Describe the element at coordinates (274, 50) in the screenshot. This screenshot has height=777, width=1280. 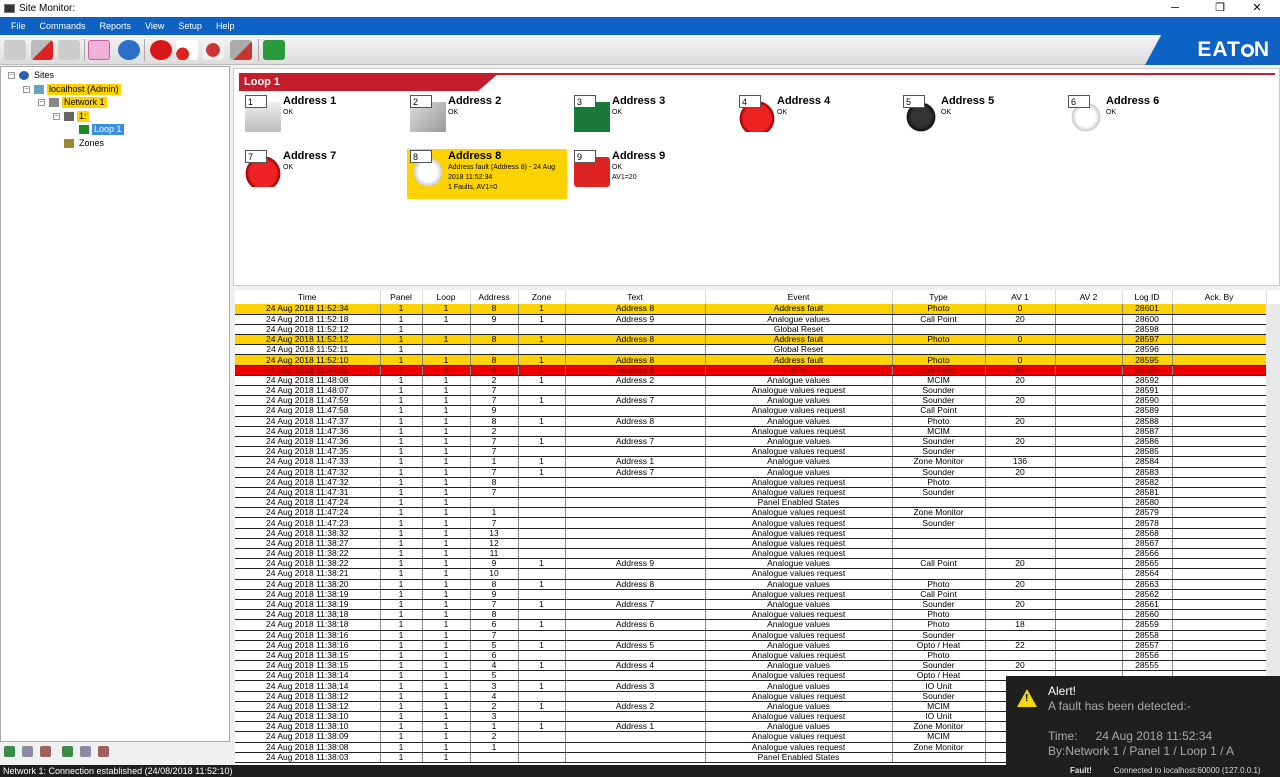
I see `loop-diagnostic-icon` at that location.